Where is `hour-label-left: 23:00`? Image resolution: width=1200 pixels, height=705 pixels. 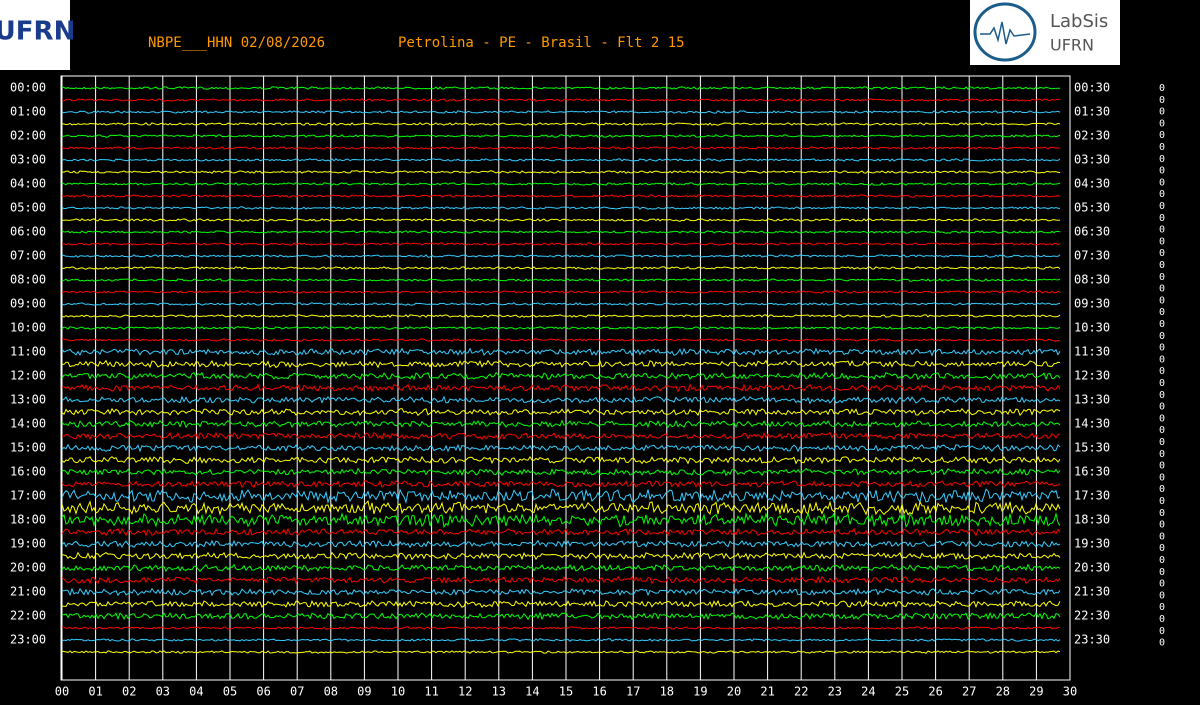
hour-label-left: 23:00 is located at coordinates (28, 640).